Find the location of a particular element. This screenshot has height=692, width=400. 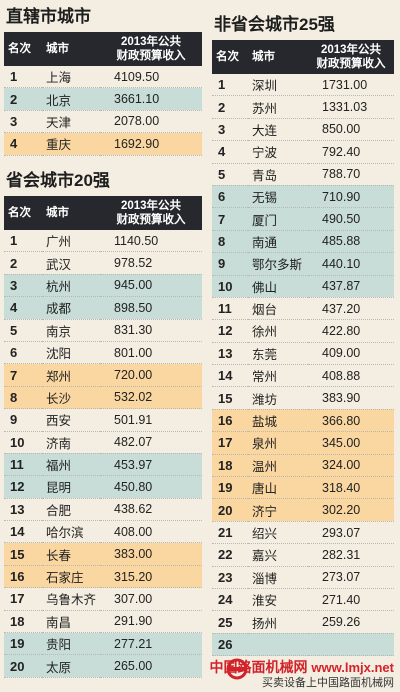

revenue-cell: 318.40 is located at coordinates (351, 488).